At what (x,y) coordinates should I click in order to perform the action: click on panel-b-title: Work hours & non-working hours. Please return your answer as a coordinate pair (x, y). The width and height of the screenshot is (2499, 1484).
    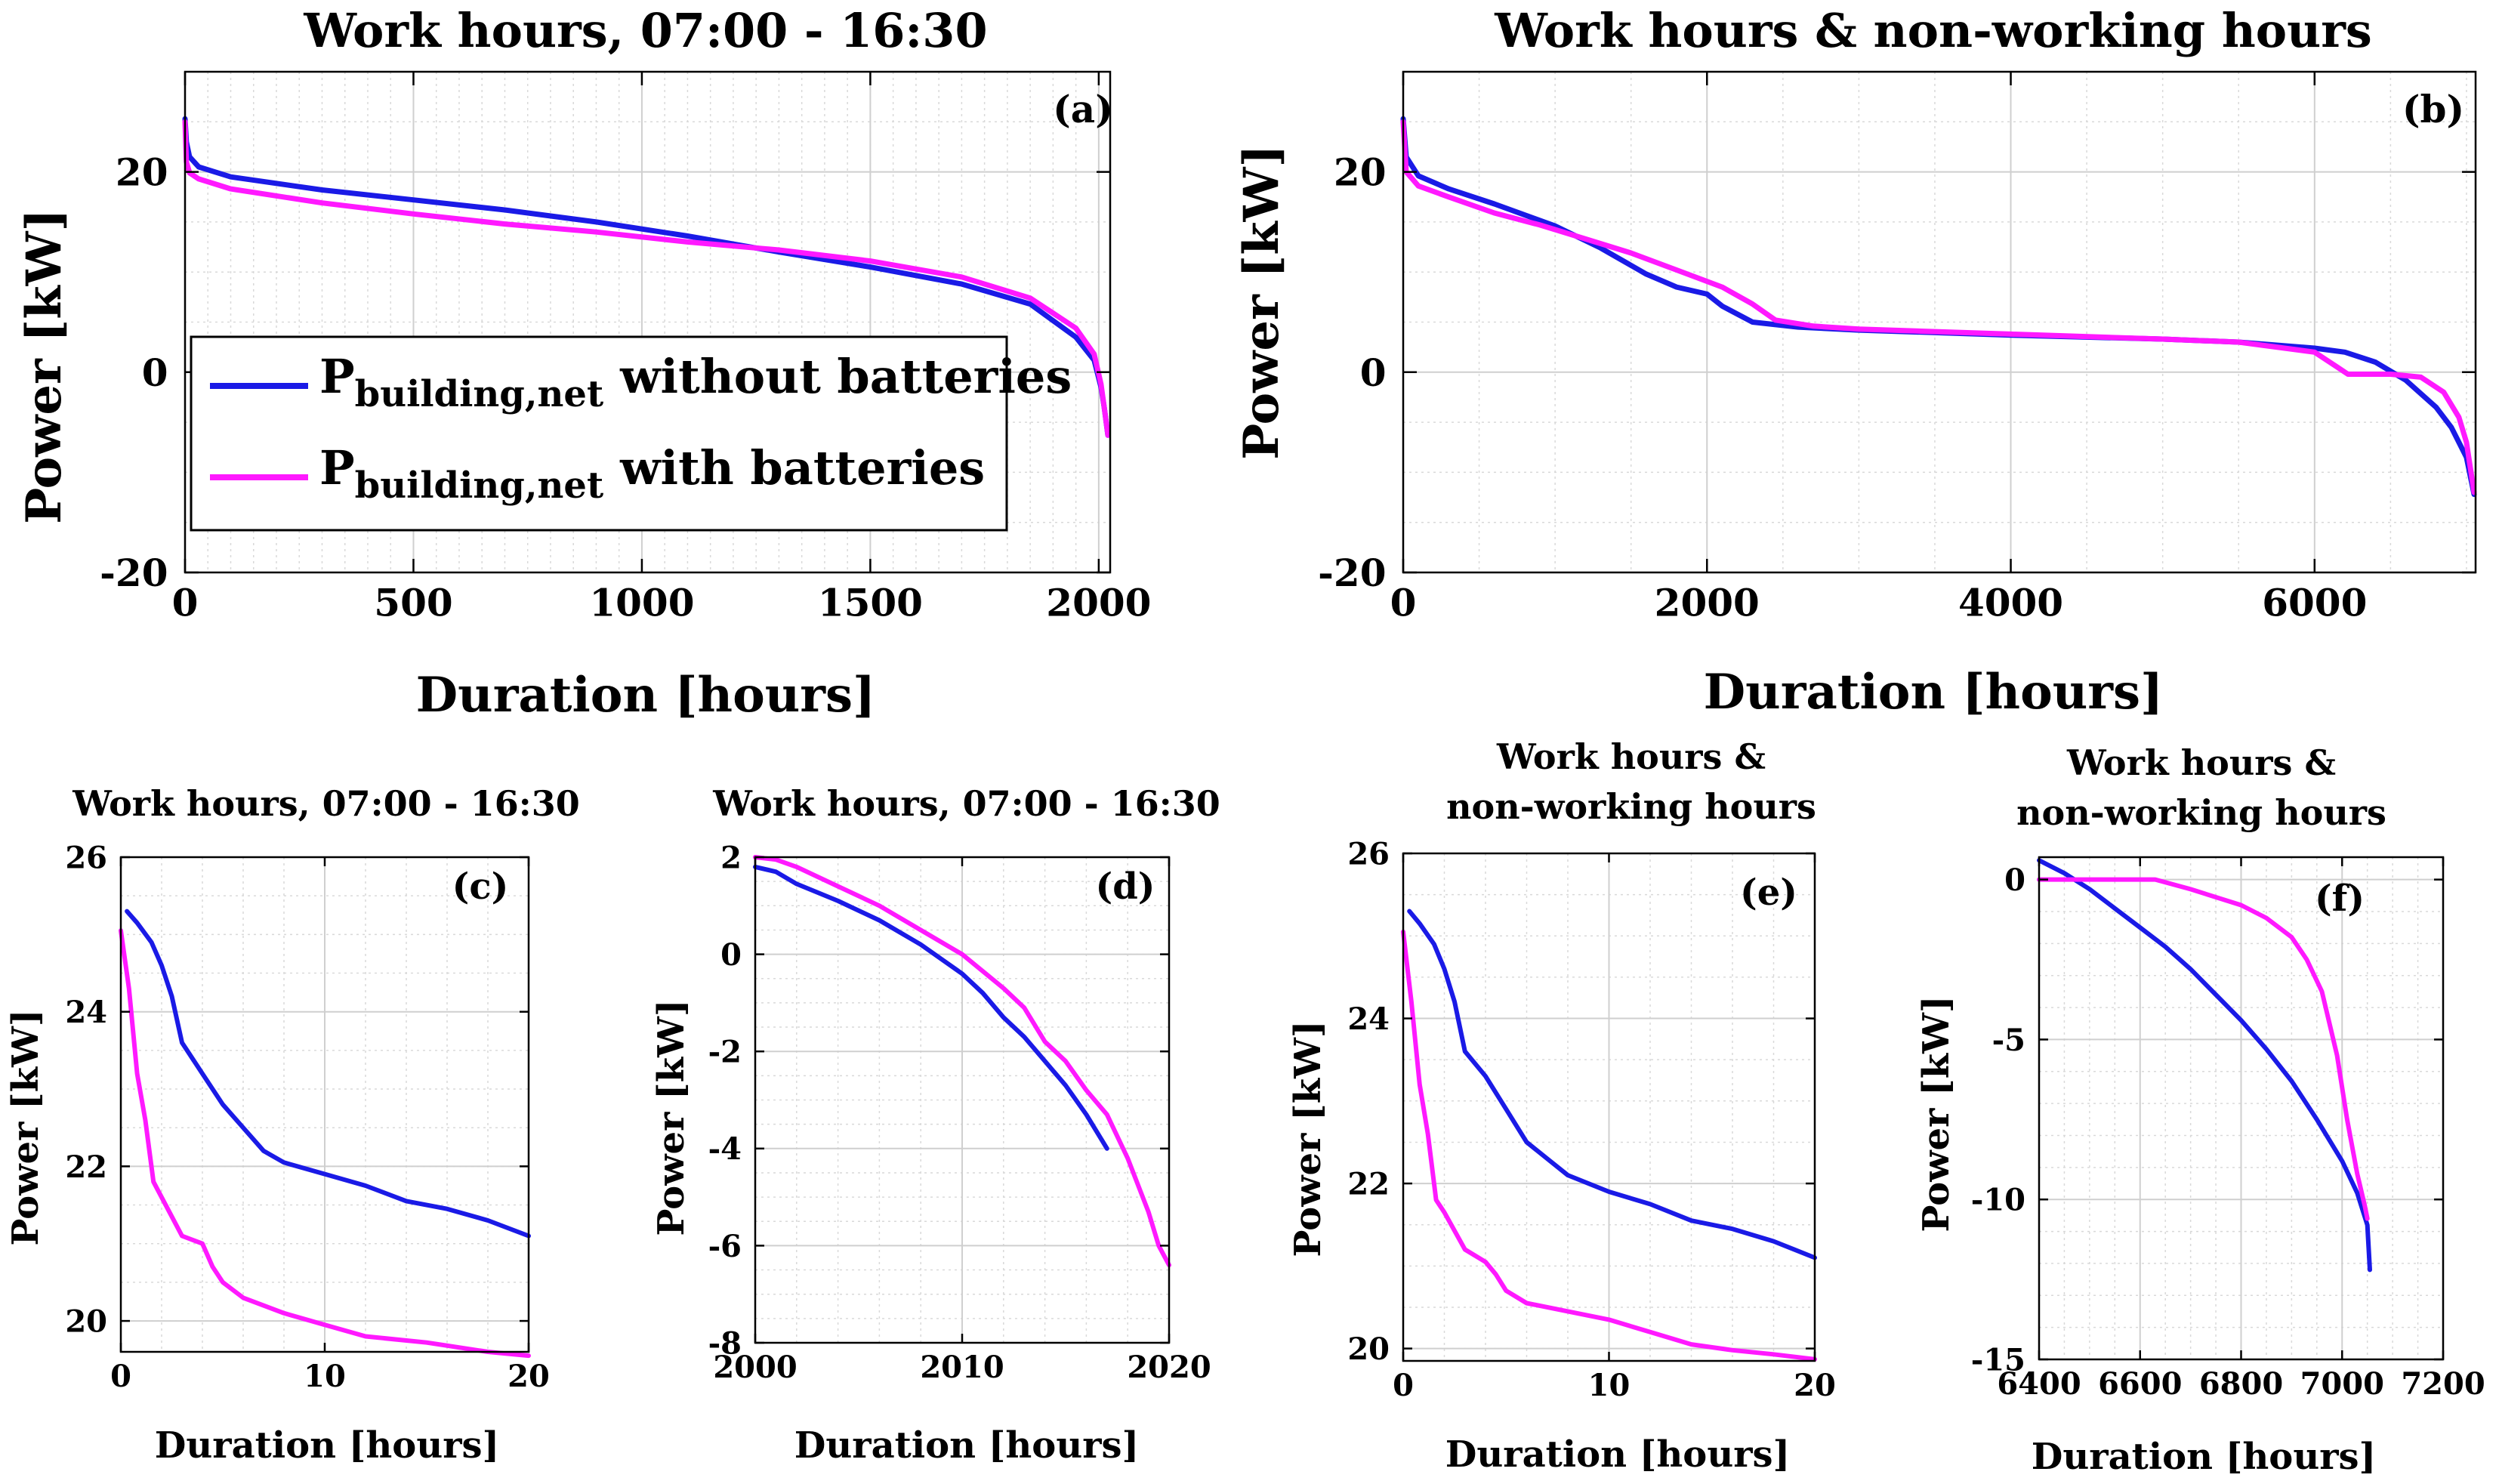
    Looking at the image, I should click on (1933, 30).